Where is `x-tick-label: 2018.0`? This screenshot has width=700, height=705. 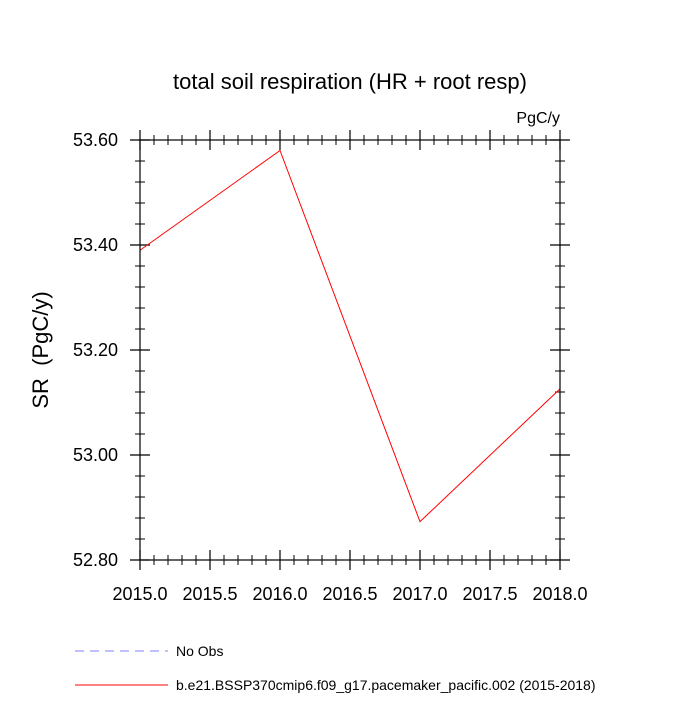 x-tick-label: 2018.0 is located at coordinates (559, 594).